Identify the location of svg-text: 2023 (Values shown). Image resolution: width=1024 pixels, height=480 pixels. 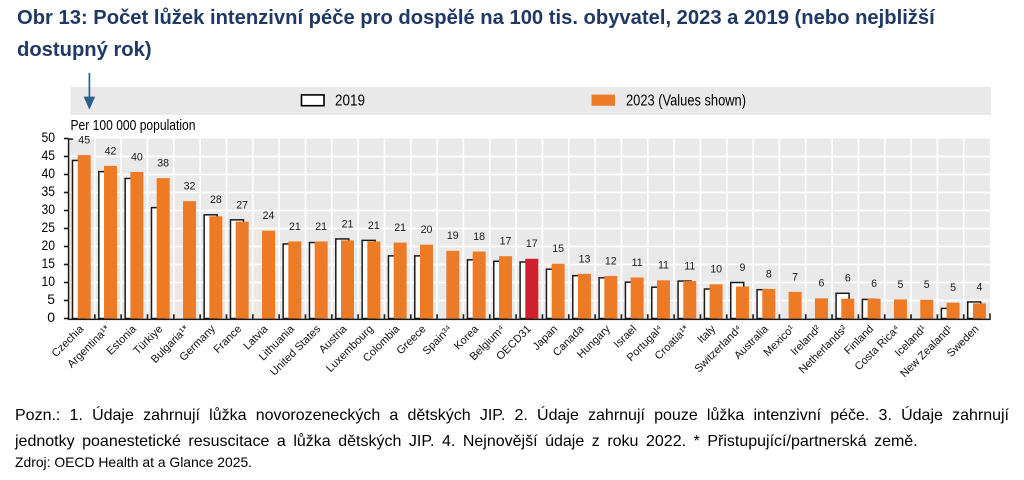
(686, 101).